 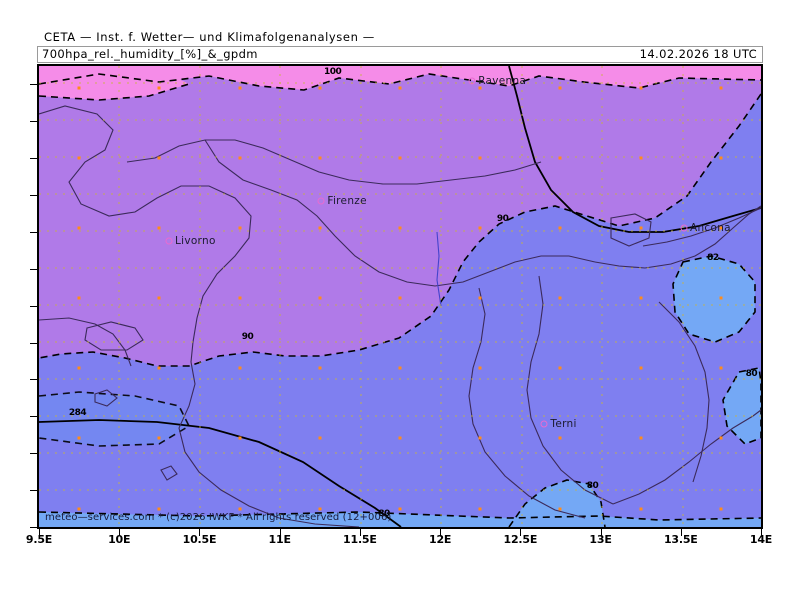 What do you see at coordinates (520, 539) in the screenshot?
I see `lon-tick-label: 12.5E` at bounding box center [520, 539].